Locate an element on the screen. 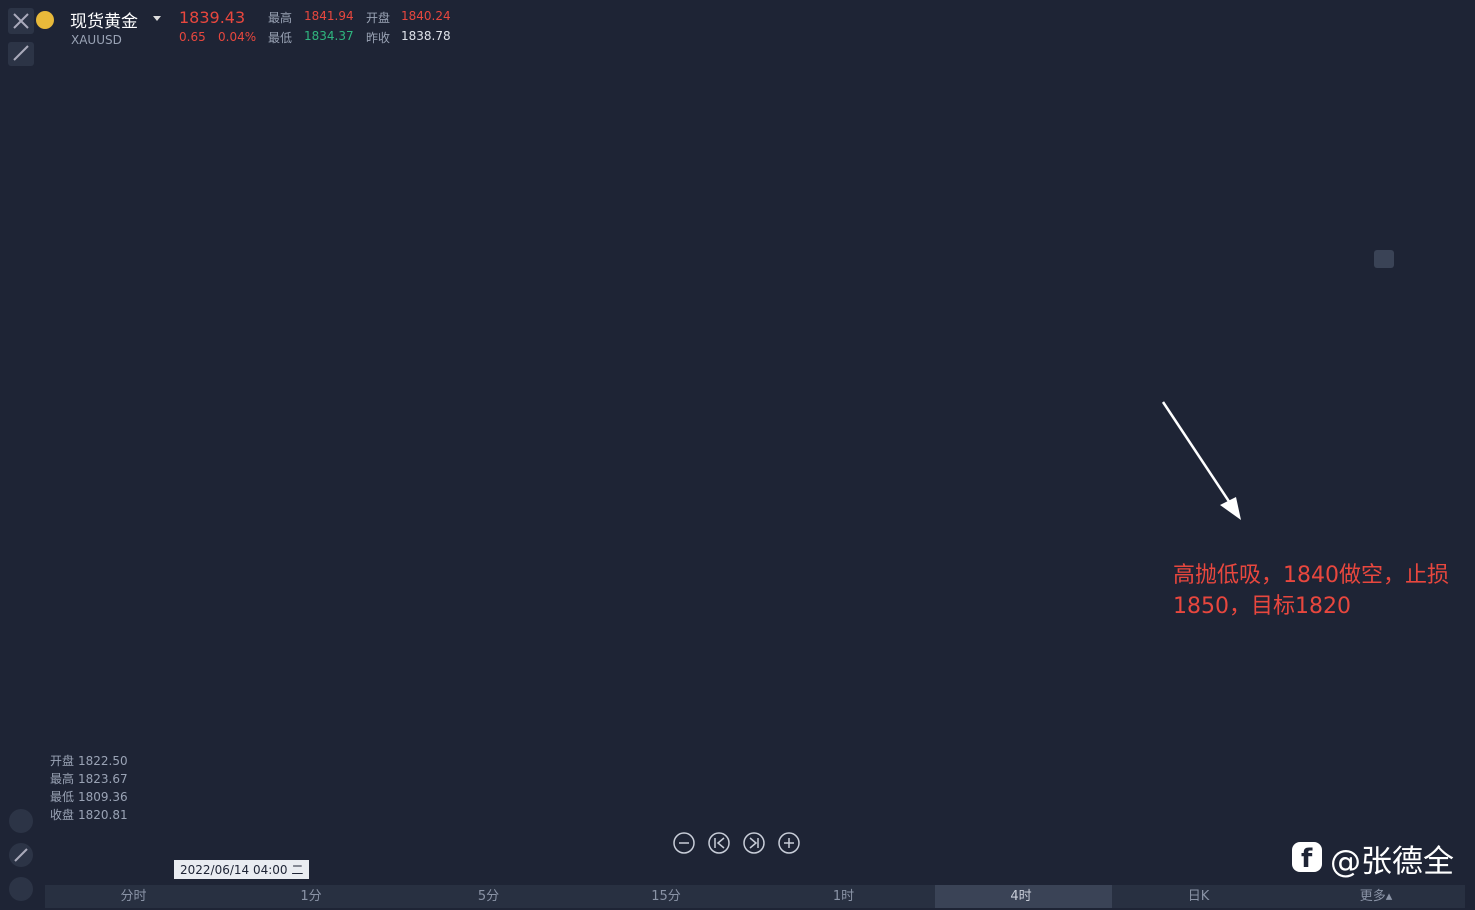 The image size is (1475, 910). info-label: 最低 is located at coordinates (62, 797).